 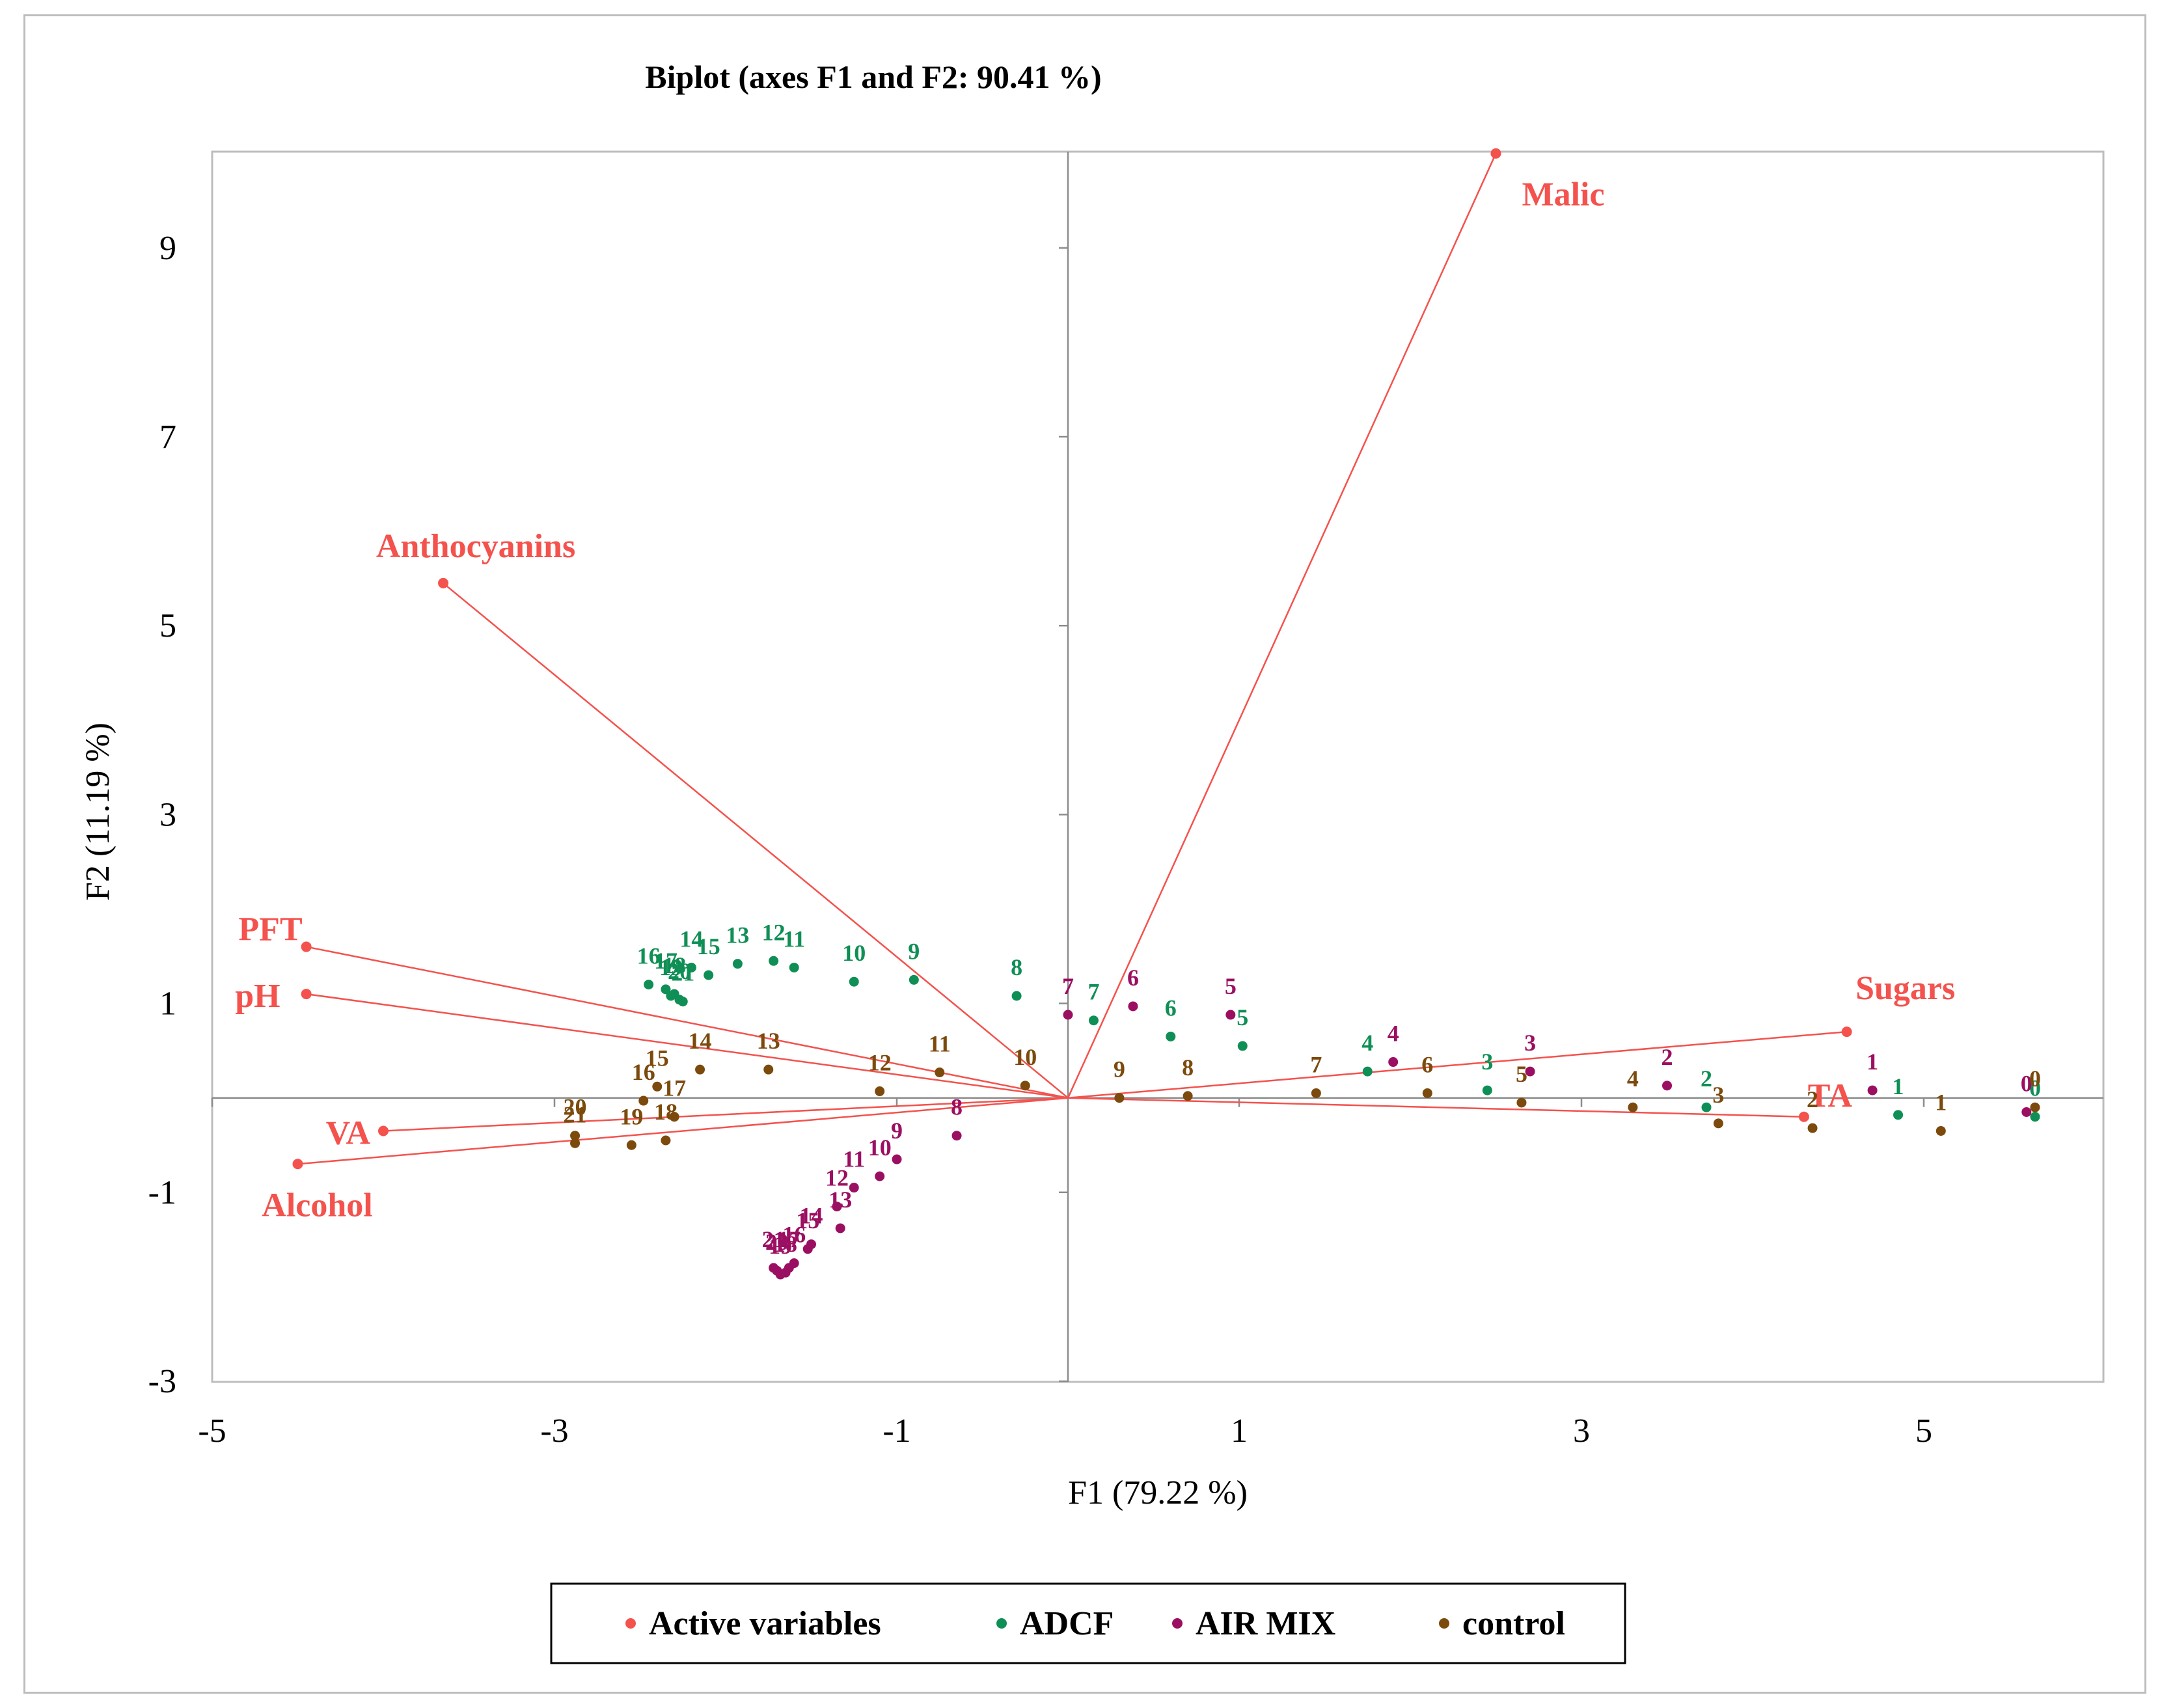 What do you see at coordinates (270, 929) in the screenshot?
I see `vector-label-pft: PFT` at bounding box center [270, 929].